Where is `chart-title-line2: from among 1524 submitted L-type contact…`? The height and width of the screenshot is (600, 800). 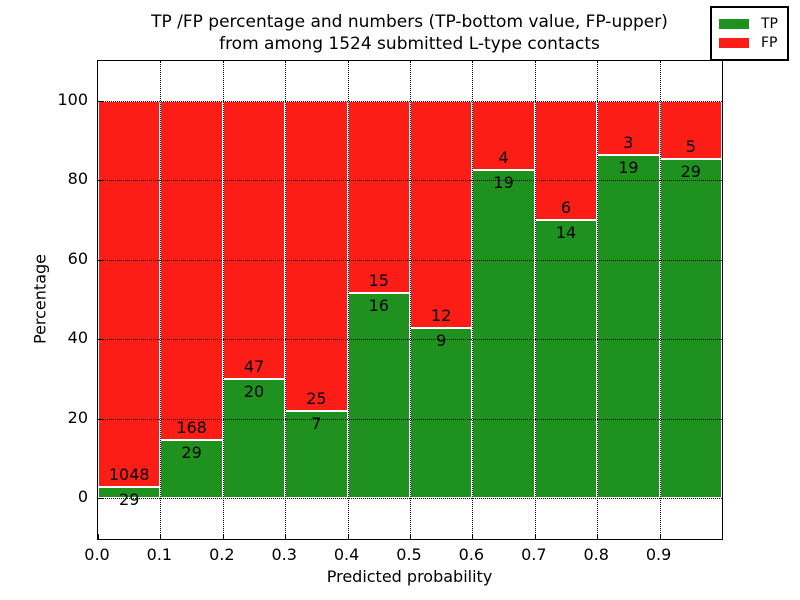 chart-title-line2: from among 1524 submitted L-type contact… is located at coordinates (409, 44).